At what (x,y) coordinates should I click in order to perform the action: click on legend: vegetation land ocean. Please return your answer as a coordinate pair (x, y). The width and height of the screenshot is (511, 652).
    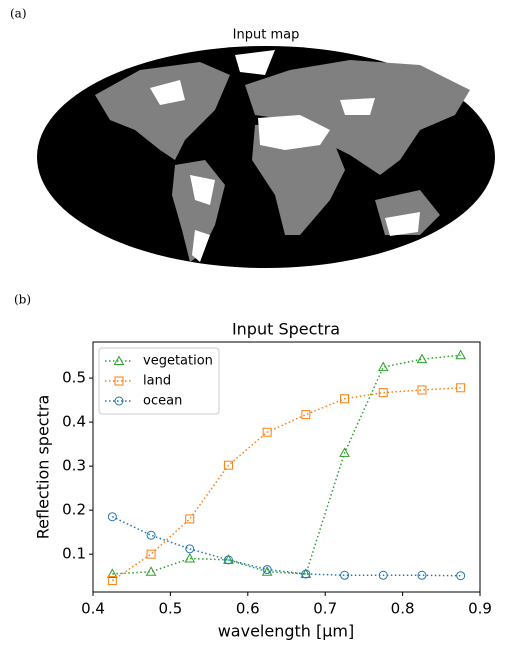
    Looking at the image, I should click on (159, 381).